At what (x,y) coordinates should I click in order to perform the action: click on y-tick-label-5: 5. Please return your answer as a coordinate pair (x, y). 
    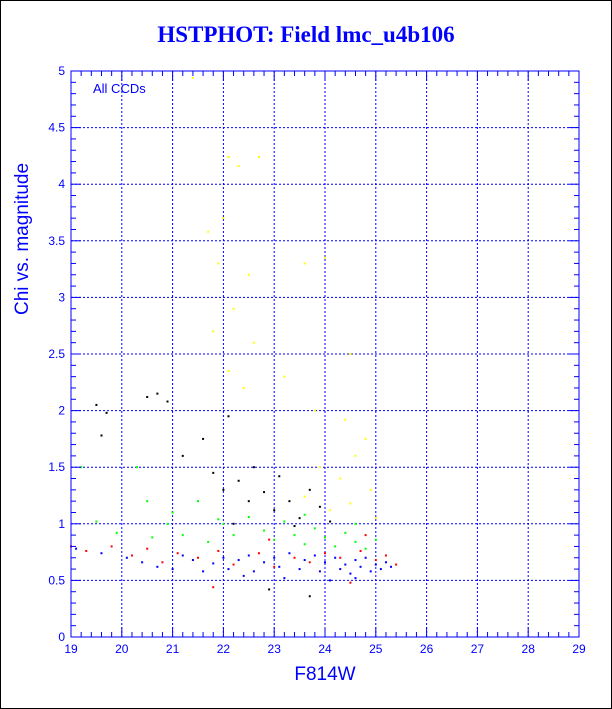
    Looking at the image, I should click on (61, 71).